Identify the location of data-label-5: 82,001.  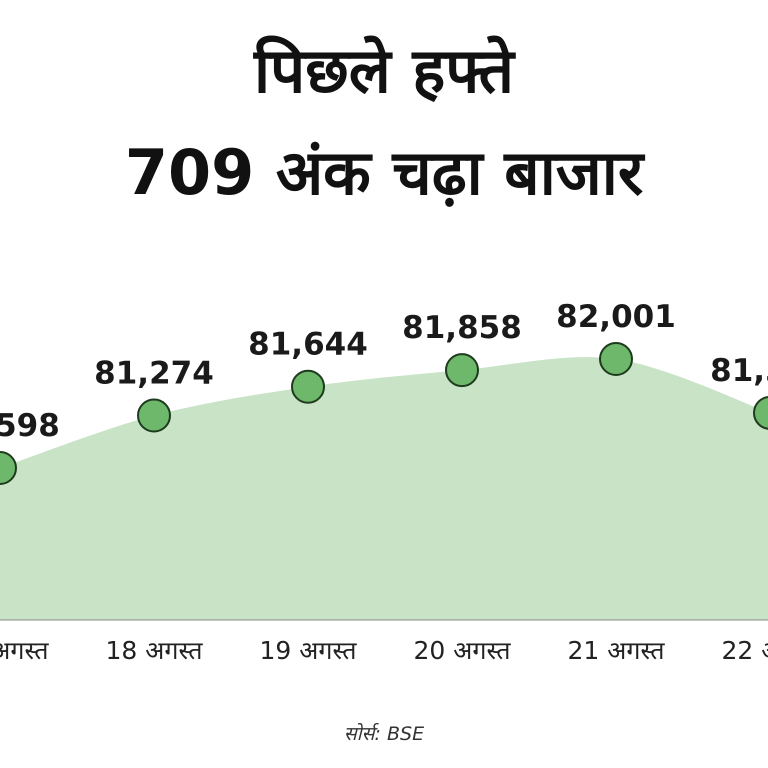
(616, 317).